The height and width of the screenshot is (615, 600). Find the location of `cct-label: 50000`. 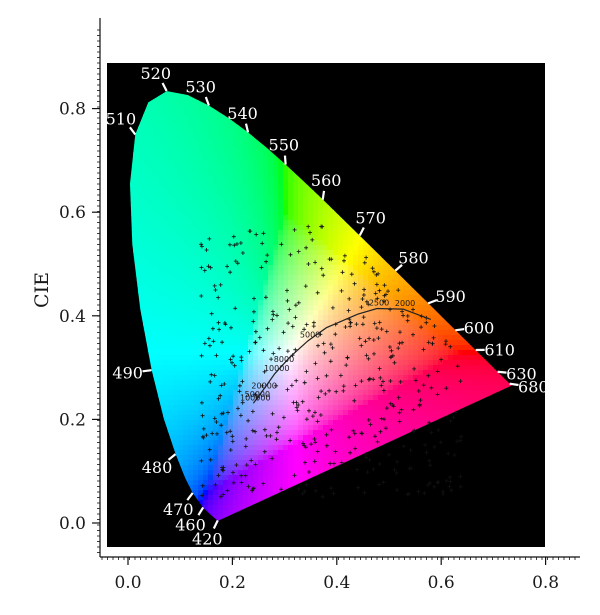

cct-label: 50000 is located at coordinates (257, 394).